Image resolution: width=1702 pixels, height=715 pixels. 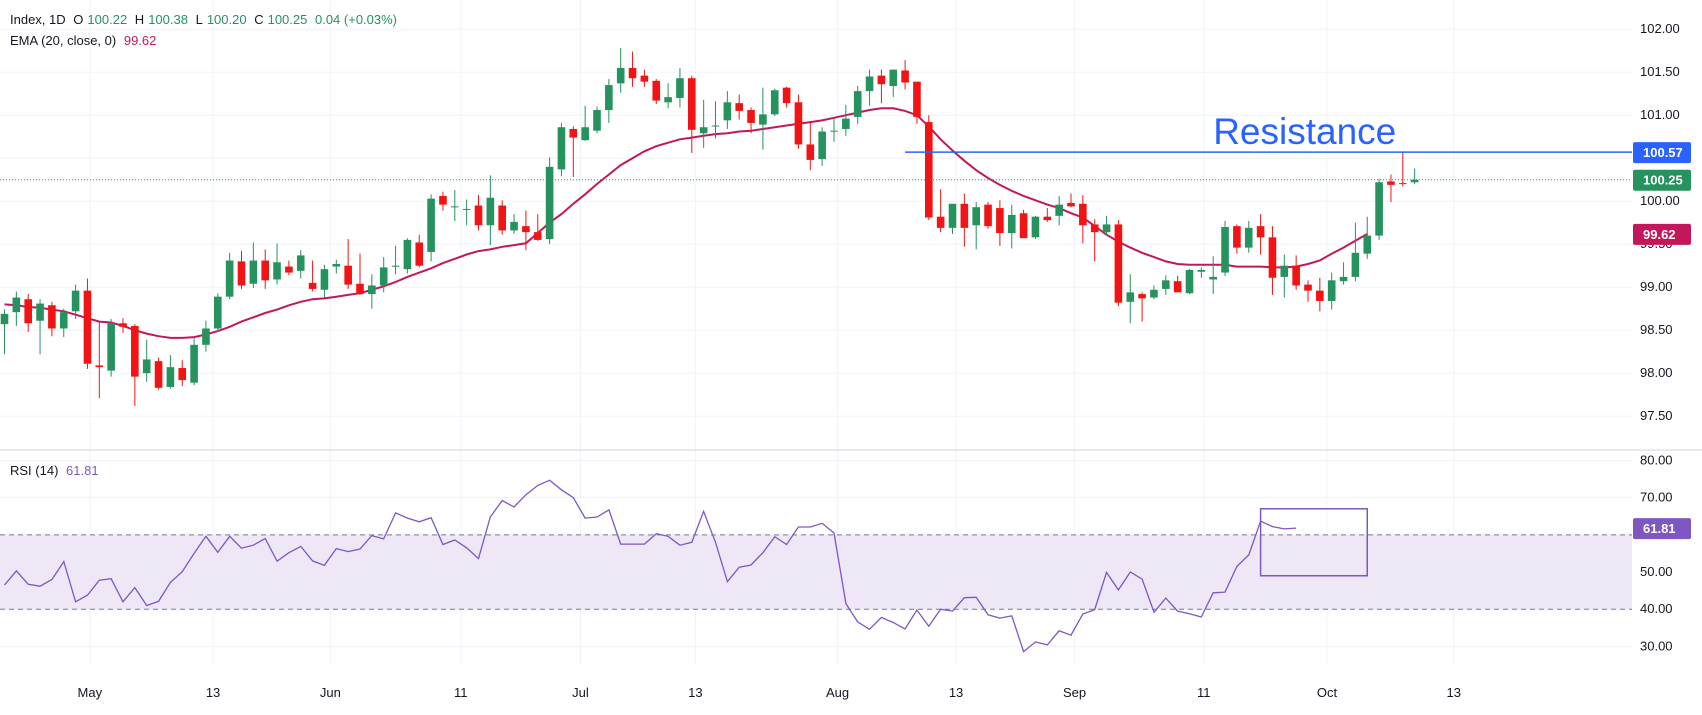 What do you see at coordinates (1656, 497) in the screenshot?
I see `rsi-axis-label: 70.00` at bounding box center [1656, 497].